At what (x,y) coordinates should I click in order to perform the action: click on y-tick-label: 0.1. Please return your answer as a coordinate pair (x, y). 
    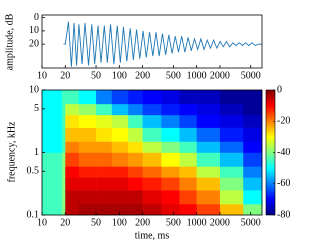
    Looking at the image, I should click on (33, 214).